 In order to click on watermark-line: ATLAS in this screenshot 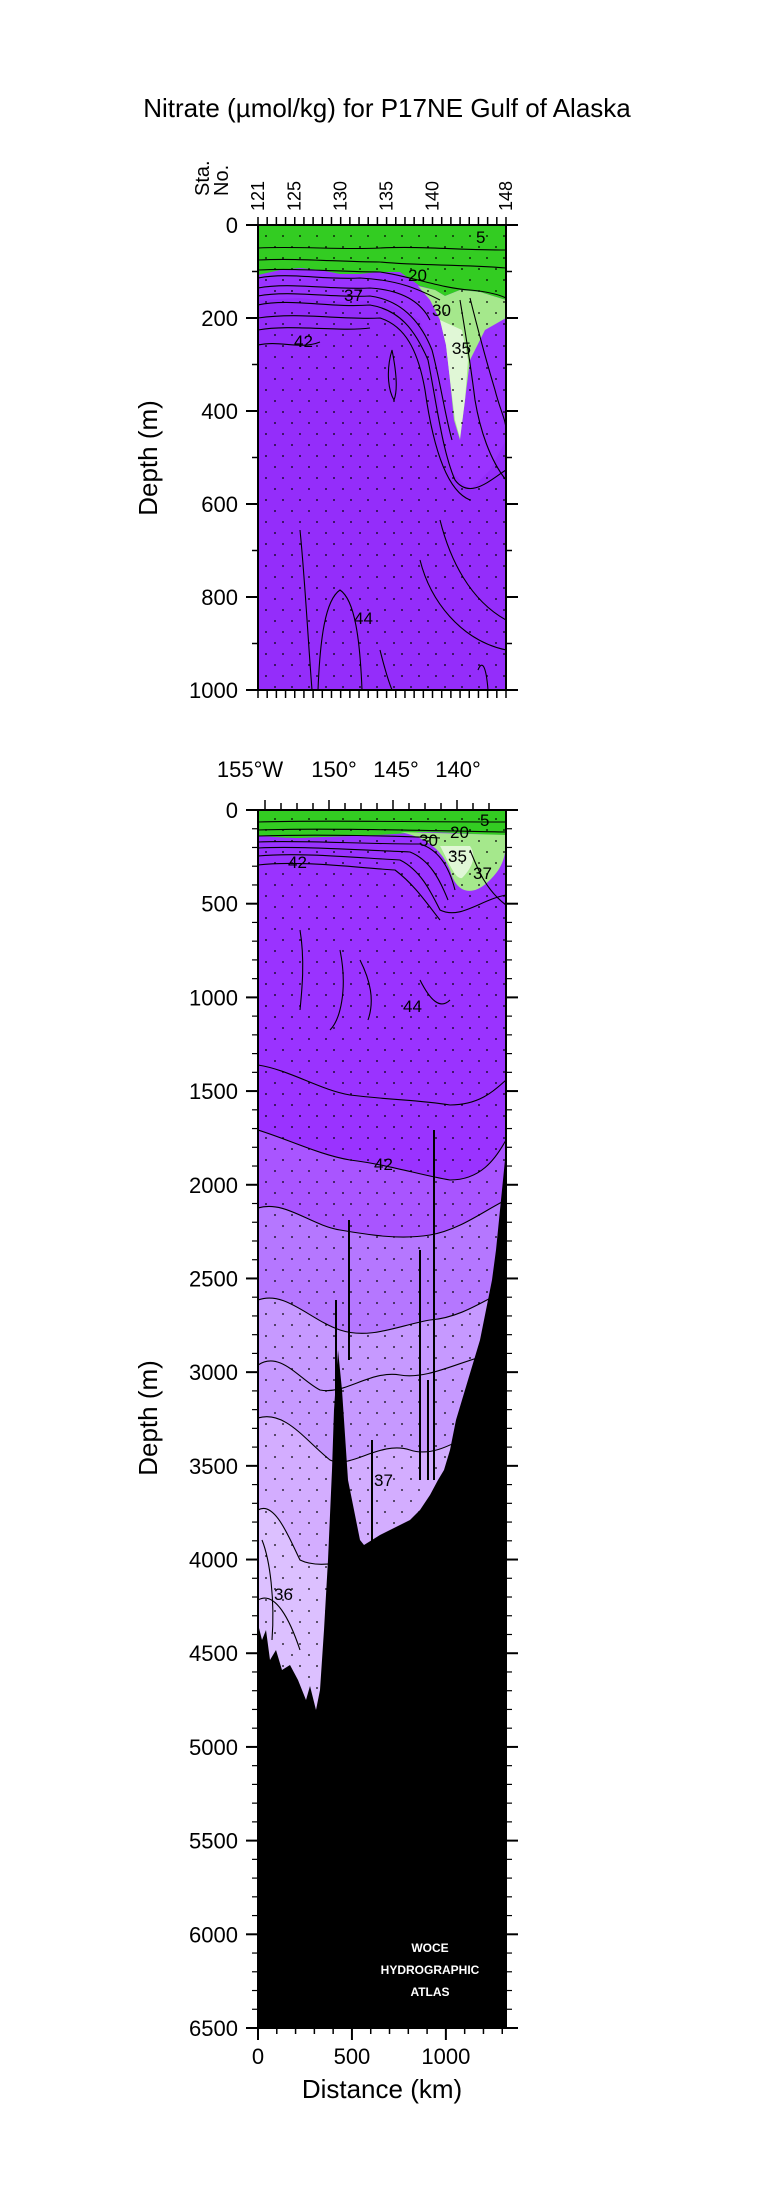, I will do `click(429, 1992)`.